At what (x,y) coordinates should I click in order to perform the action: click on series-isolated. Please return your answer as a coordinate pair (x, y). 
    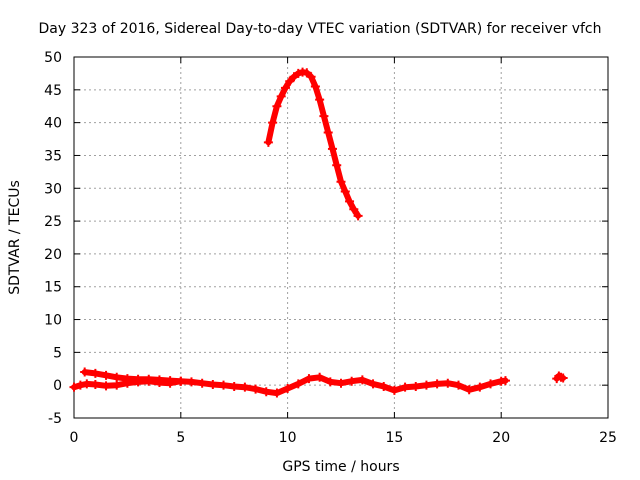
    Looking at the image, I should click on (560, 377).